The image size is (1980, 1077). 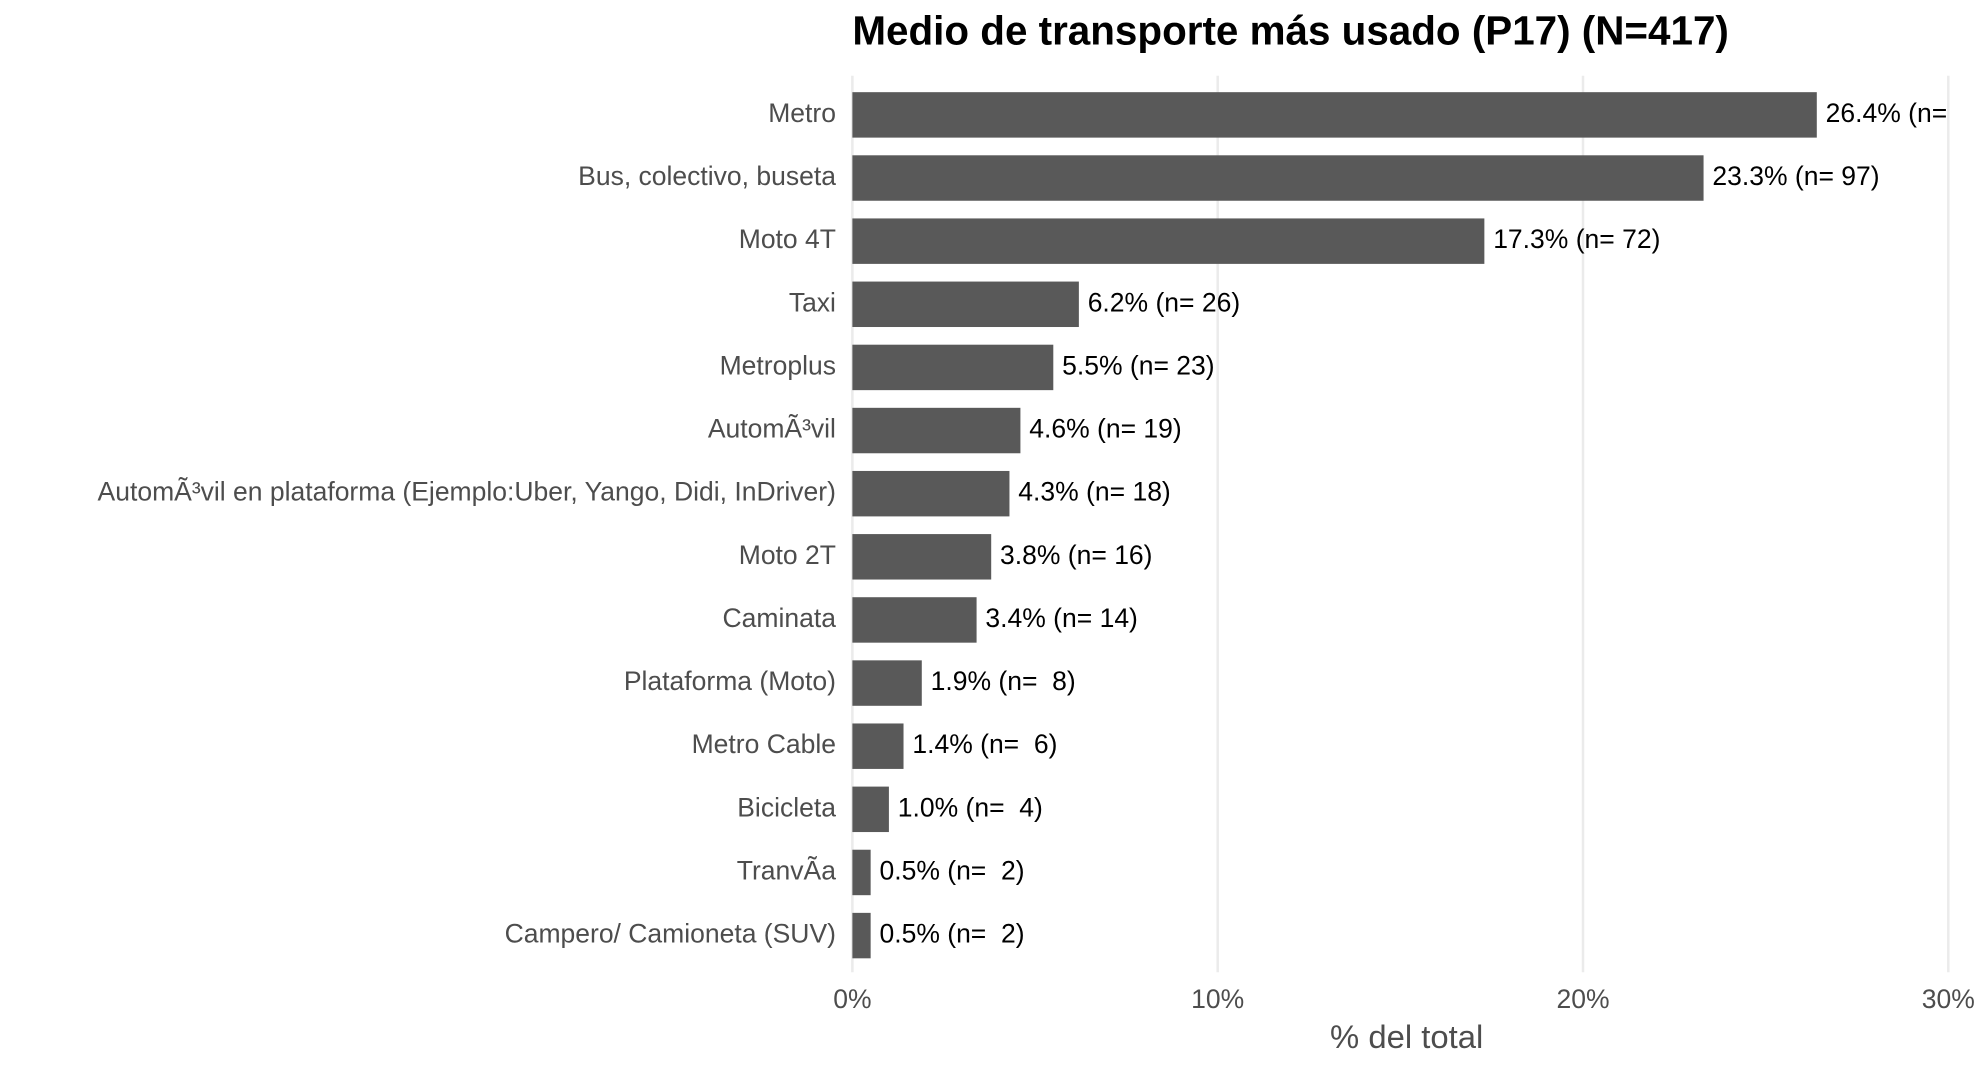 I want to click on data-label: 3.4% (n= 14), so click(x=1061, y=618).